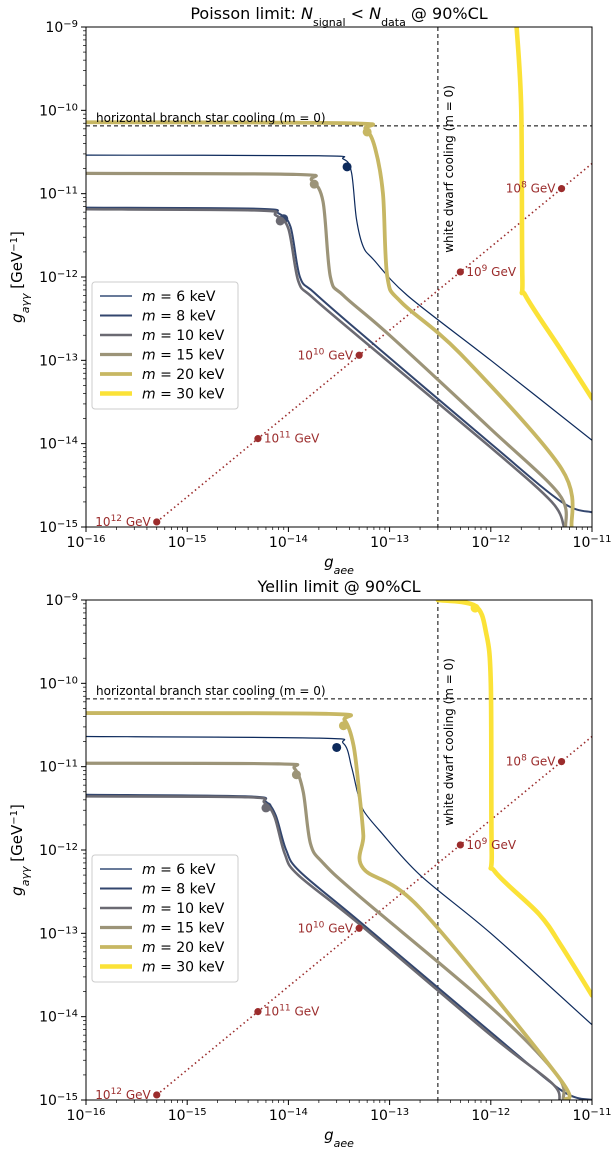 This screenshot has width=614, height=1153. What do you see at coordinates (183, 375) in the screenshot?
I see `legend-label: m = 20 keV` at bounding box center [183, 375].